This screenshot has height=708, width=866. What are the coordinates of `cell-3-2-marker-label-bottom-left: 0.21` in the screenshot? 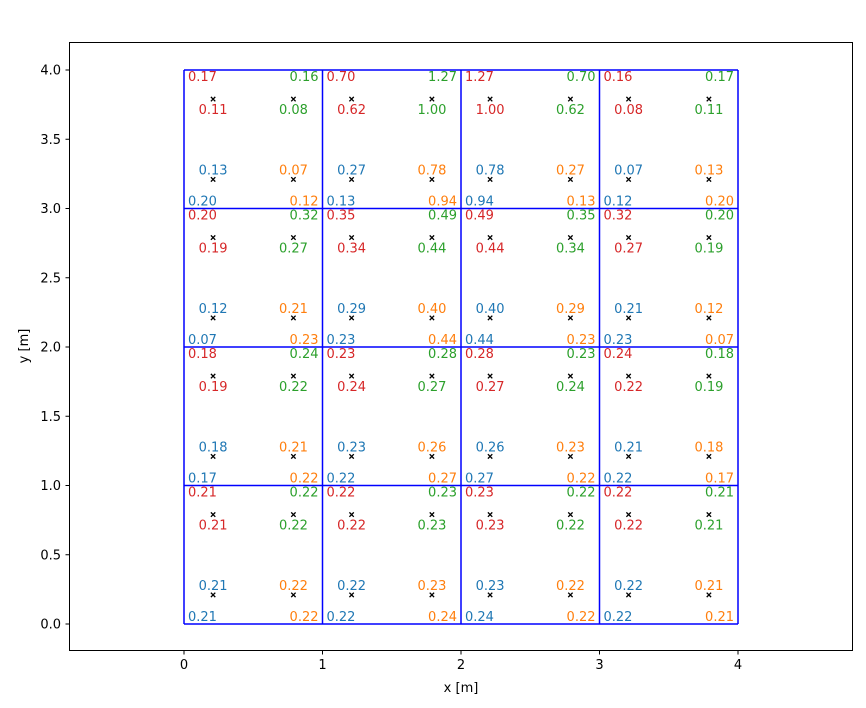 It's located at (628, 309).